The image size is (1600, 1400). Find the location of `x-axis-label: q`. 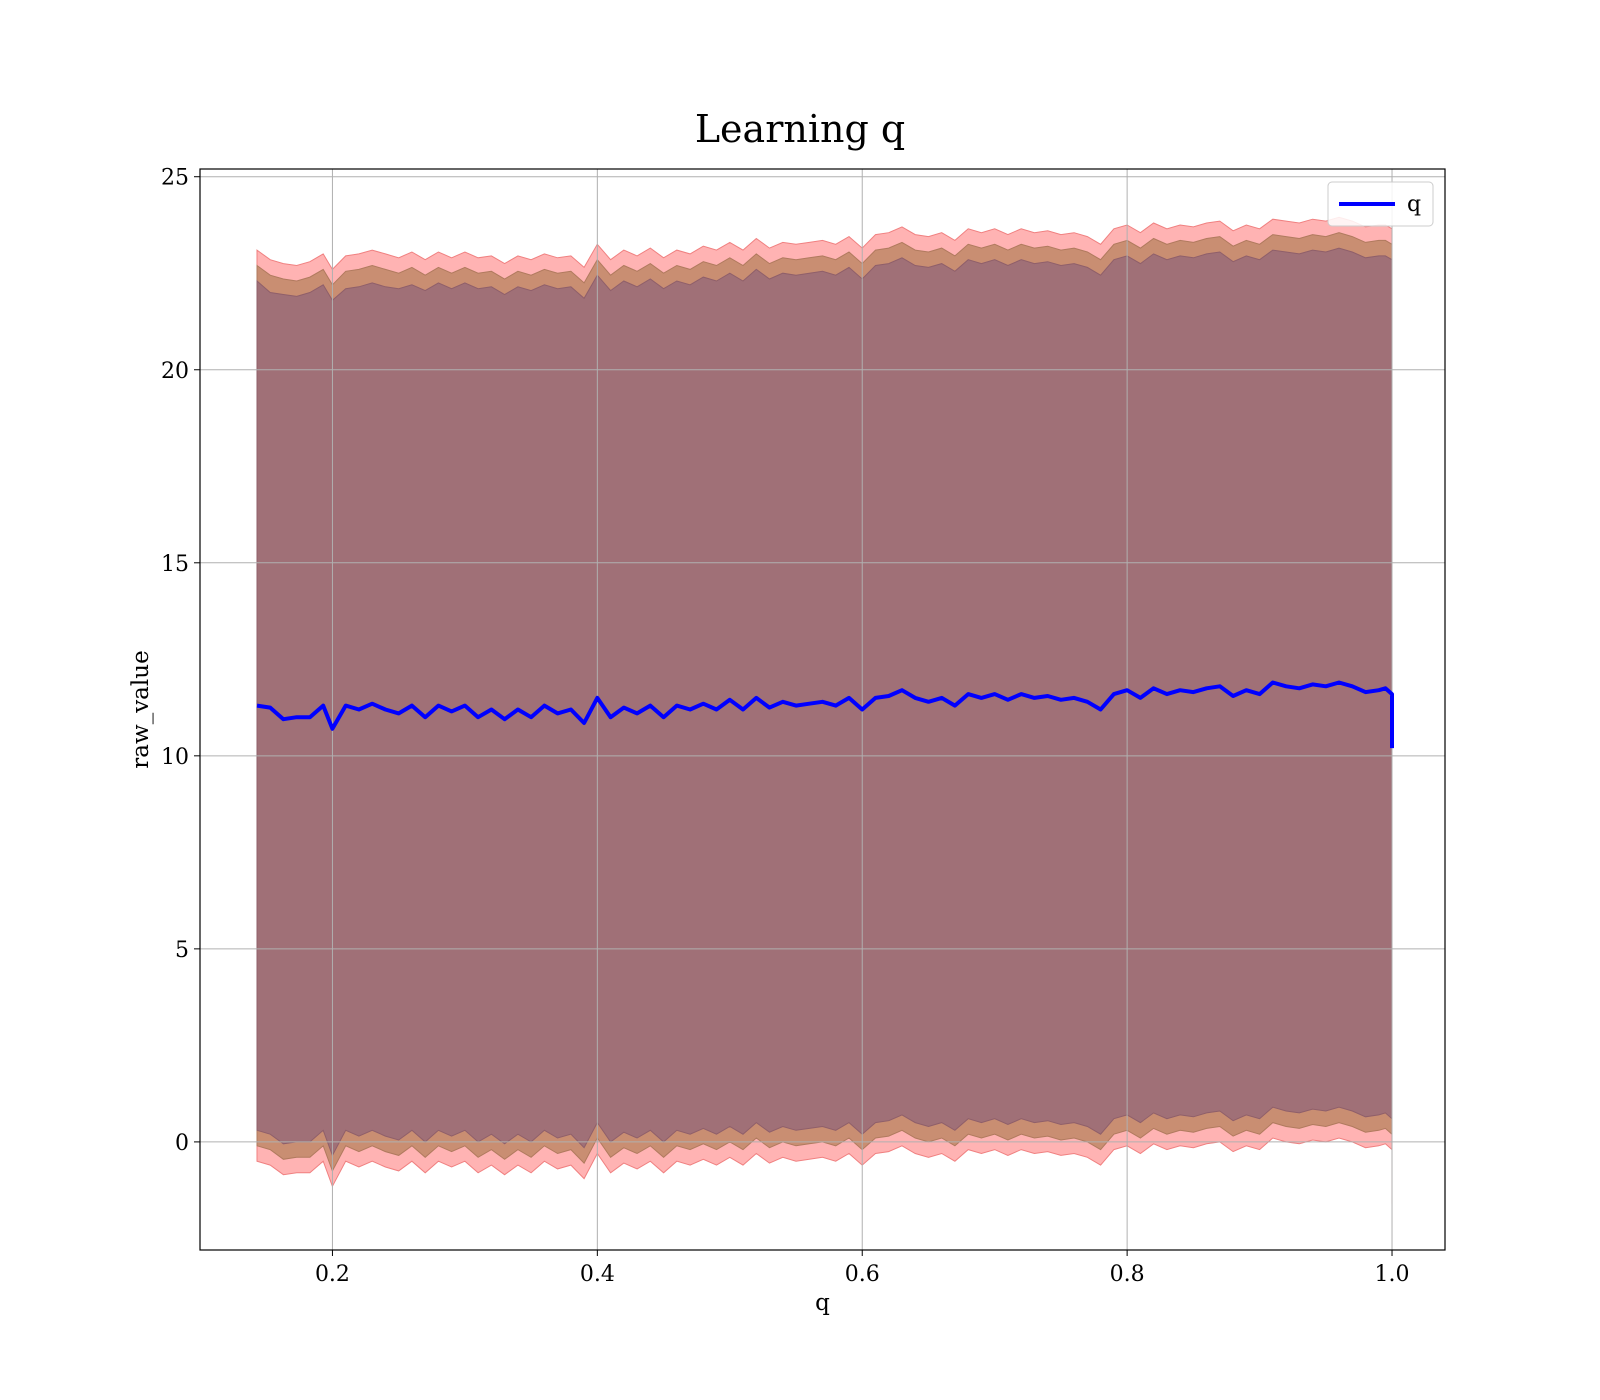

x-axis-label: q is located at coordinates (822, 1303).